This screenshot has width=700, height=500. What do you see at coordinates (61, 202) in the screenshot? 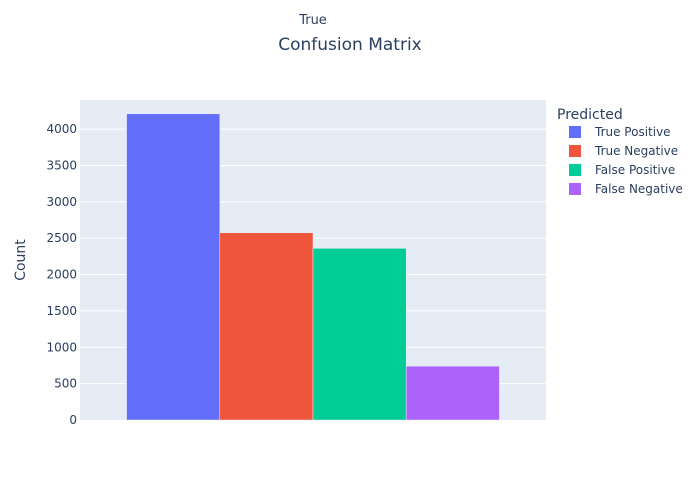
I see `y-tick-label: 3000` at bounding box center [61, 202].